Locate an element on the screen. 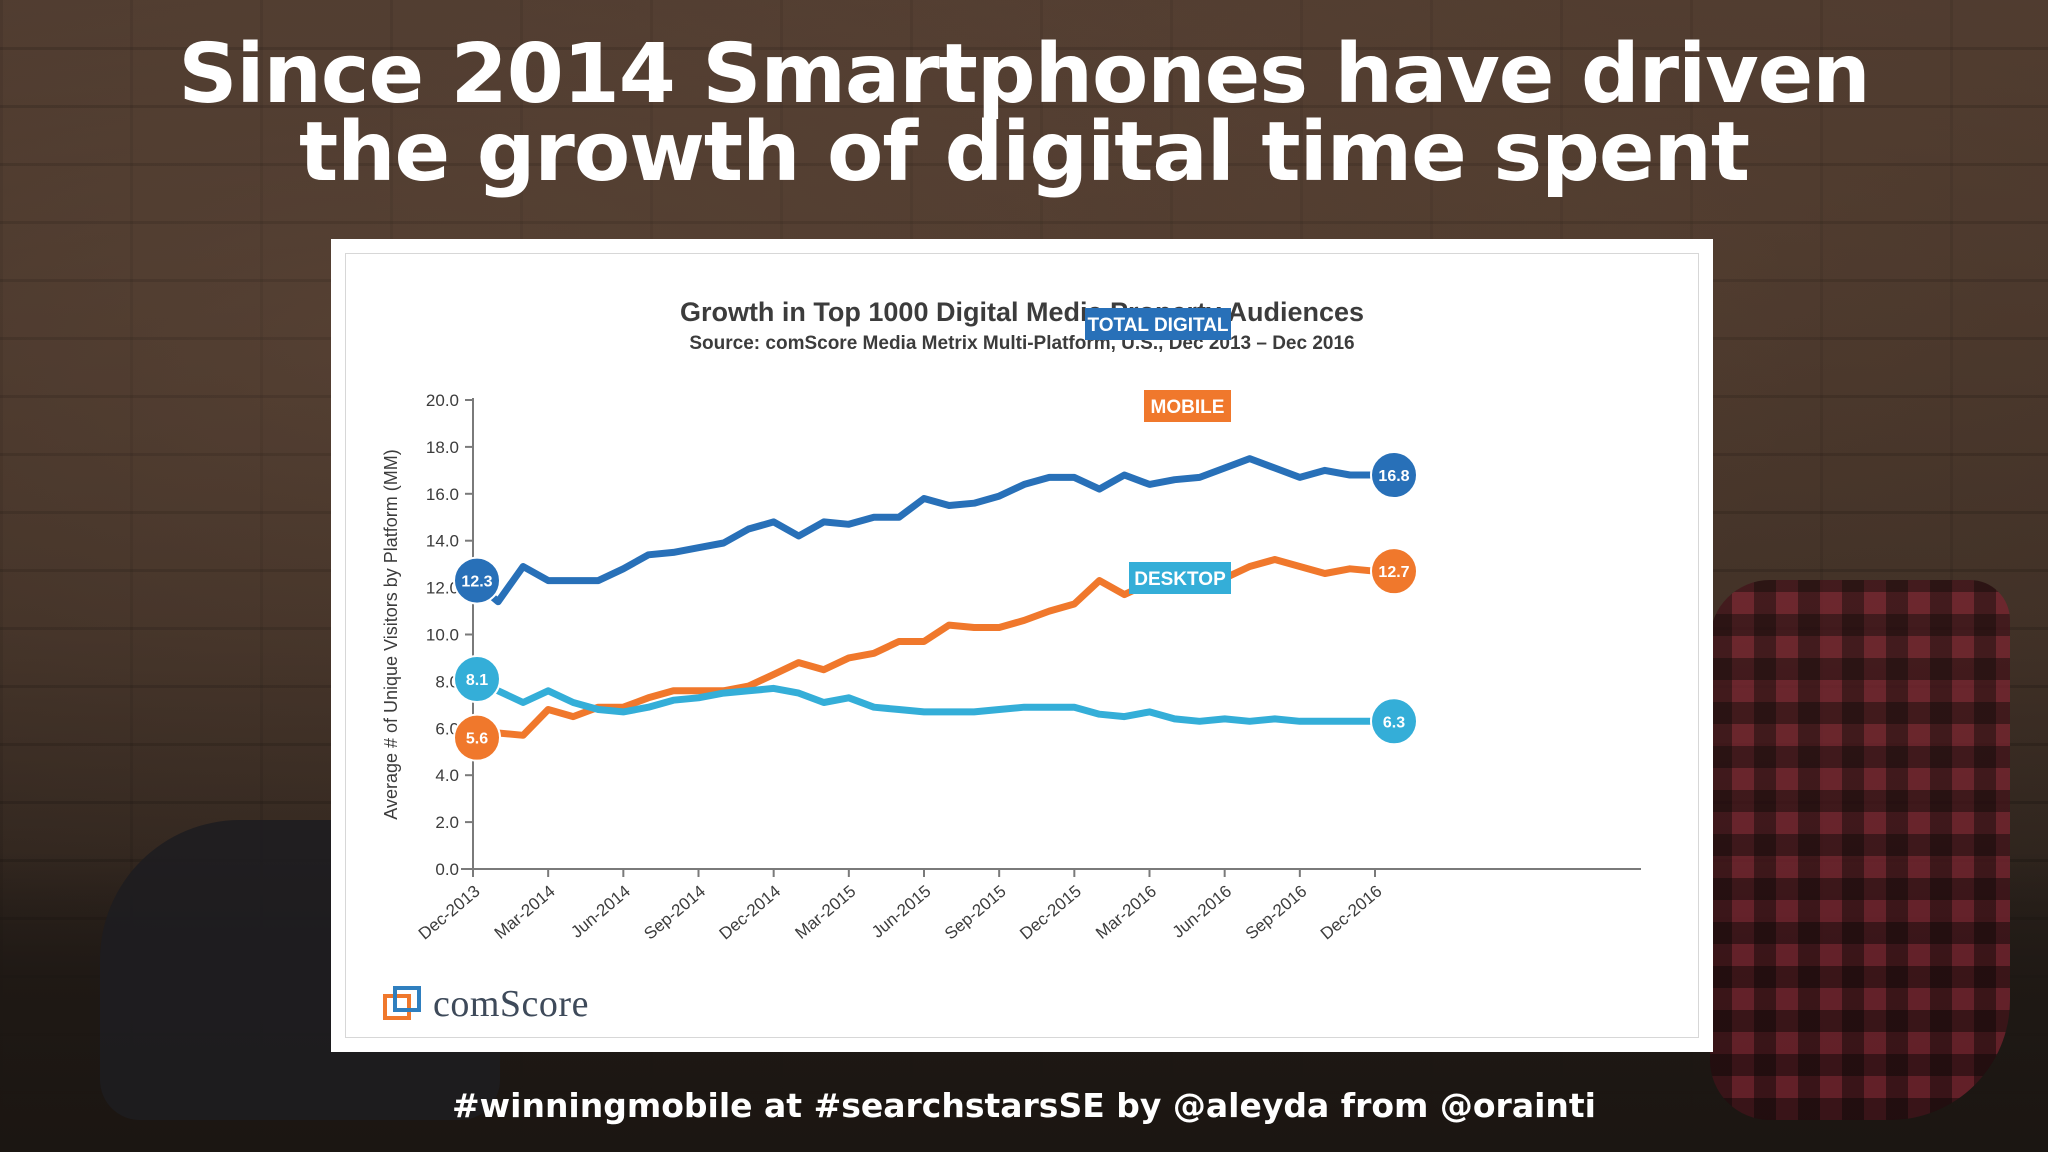 Image resolution: width=2048 pixels, height=1152 pixels. comscore-logo: comScore is located at coordinates (486, 1004).